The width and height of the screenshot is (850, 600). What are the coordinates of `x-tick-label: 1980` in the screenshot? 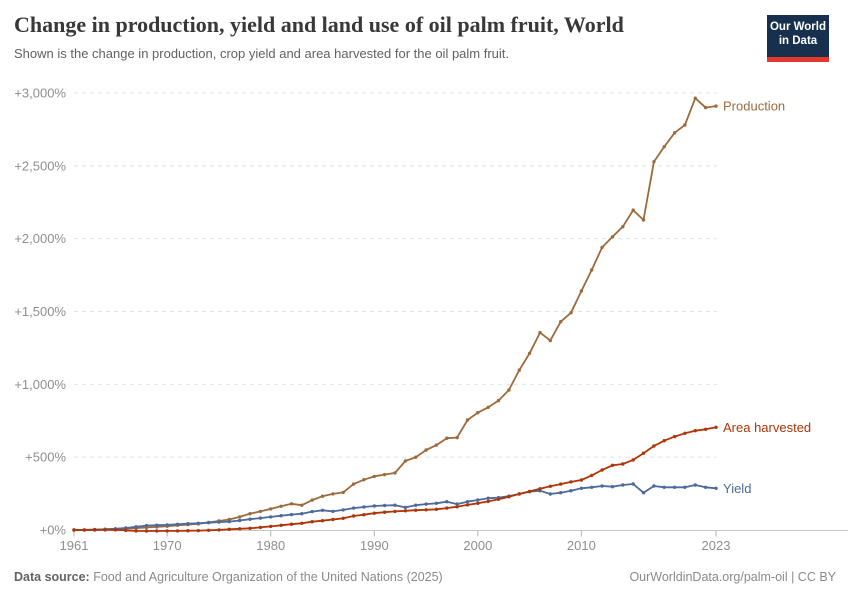 It's located at (270, 545).